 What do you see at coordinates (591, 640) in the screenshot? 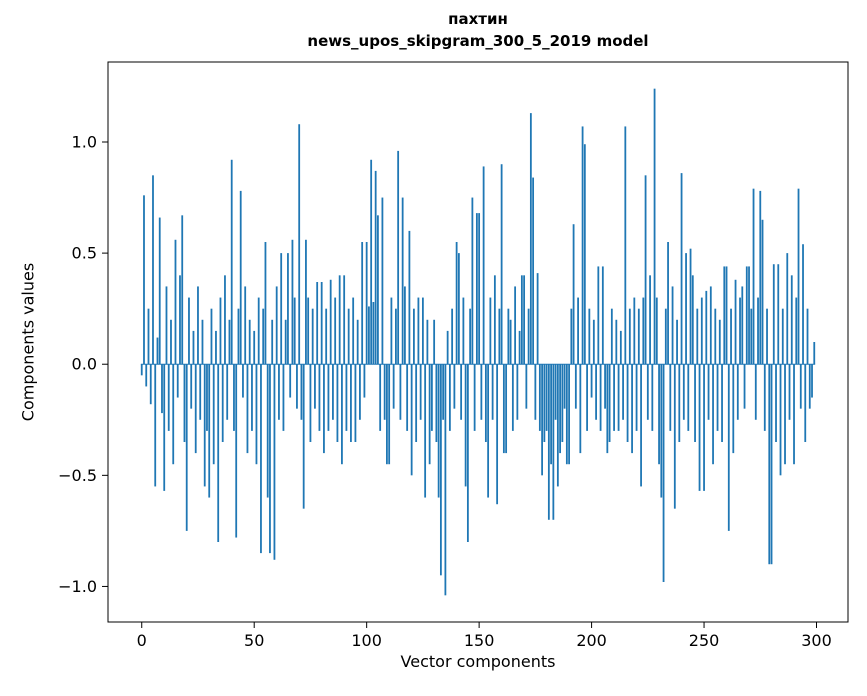
I see `x-tick-label: 200` at bounding box center [591, 640].